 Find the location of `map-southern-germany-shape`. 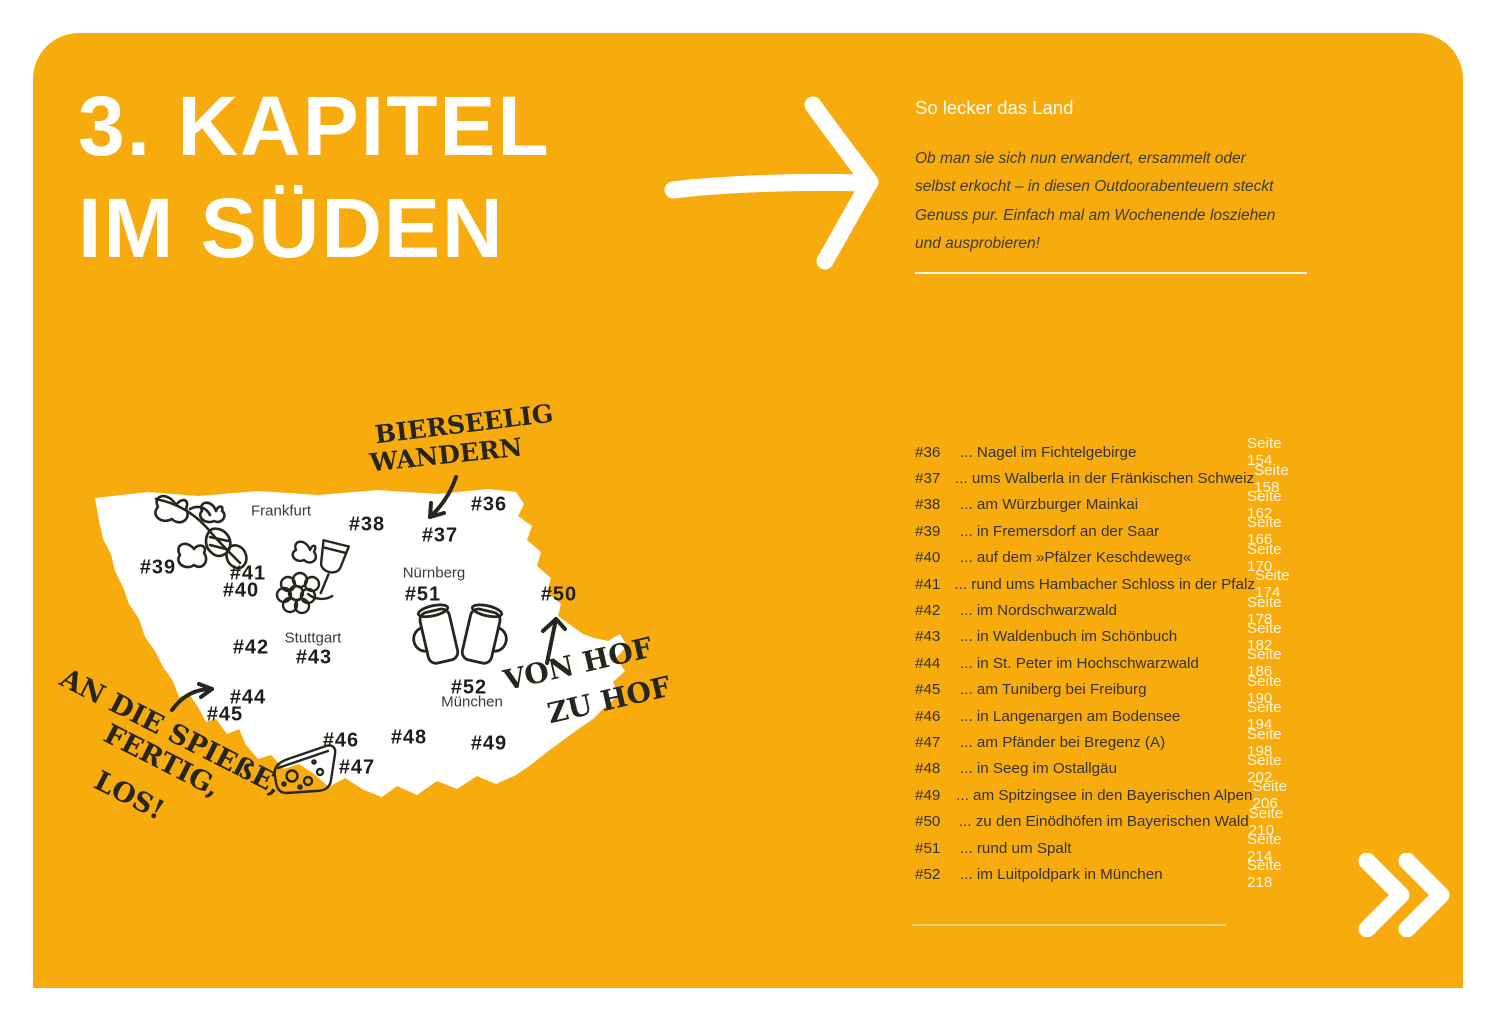

map-southern-germany-shape is located at coordinates (361, 643).